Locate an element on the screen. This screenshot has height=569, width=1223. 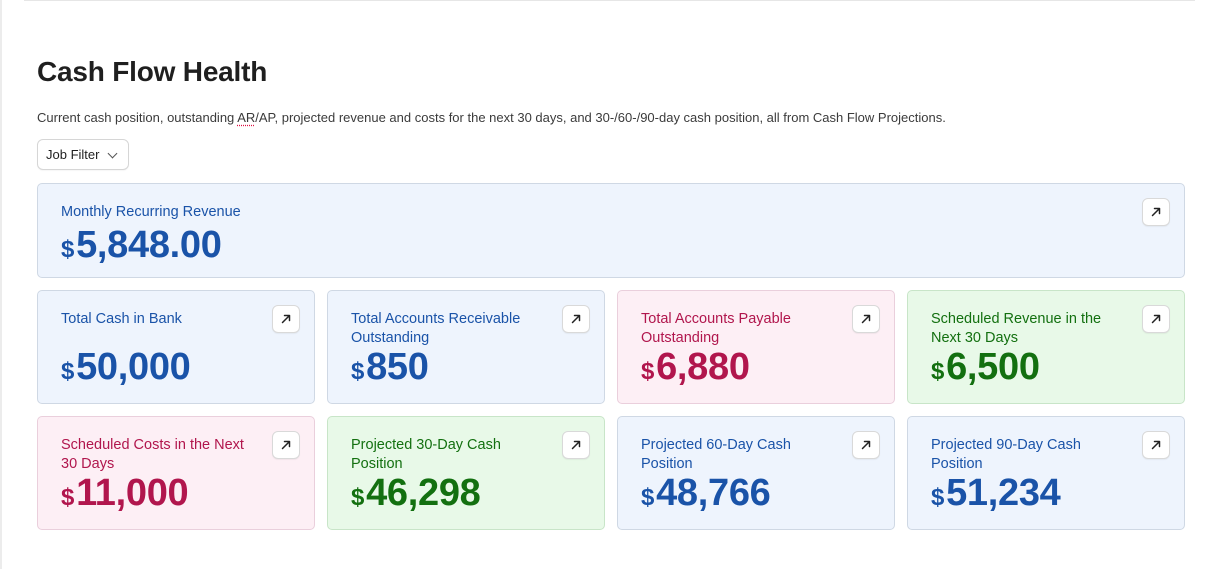
card-label: Scheduled Costs in the Next 30 Days is located at coordinates (152, 454).